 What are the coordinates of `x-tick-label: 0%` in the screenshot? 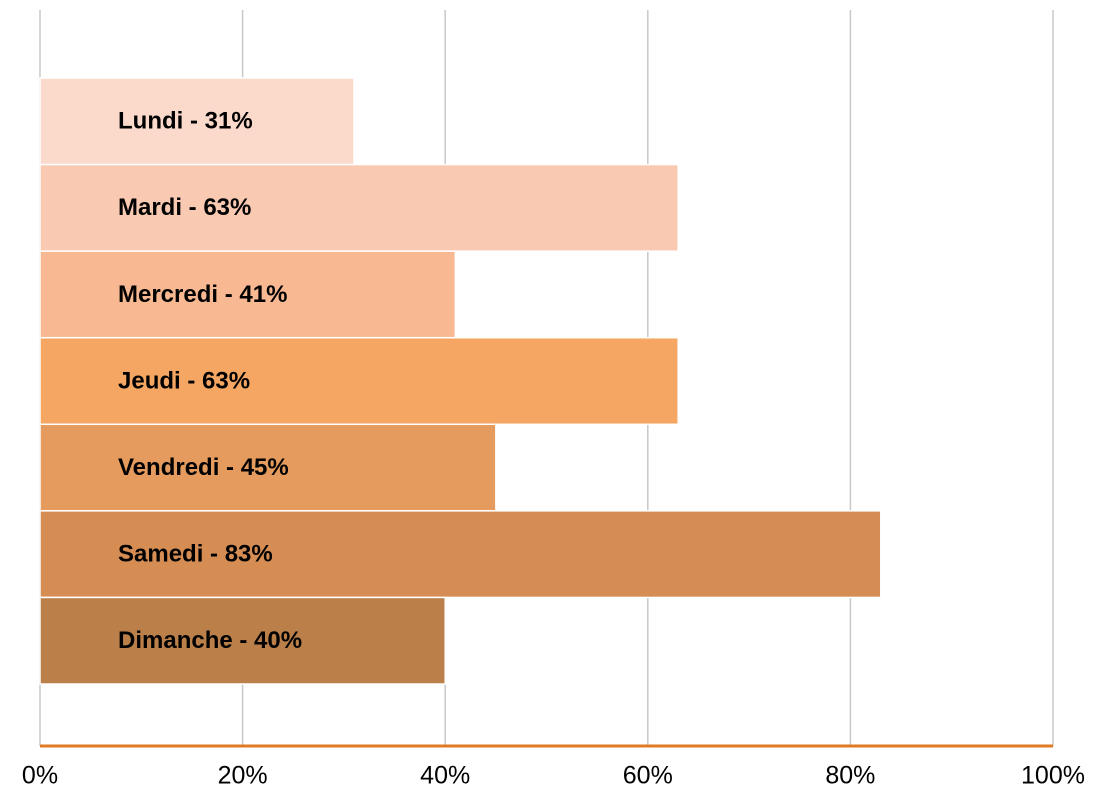 It's located at (40, 776).